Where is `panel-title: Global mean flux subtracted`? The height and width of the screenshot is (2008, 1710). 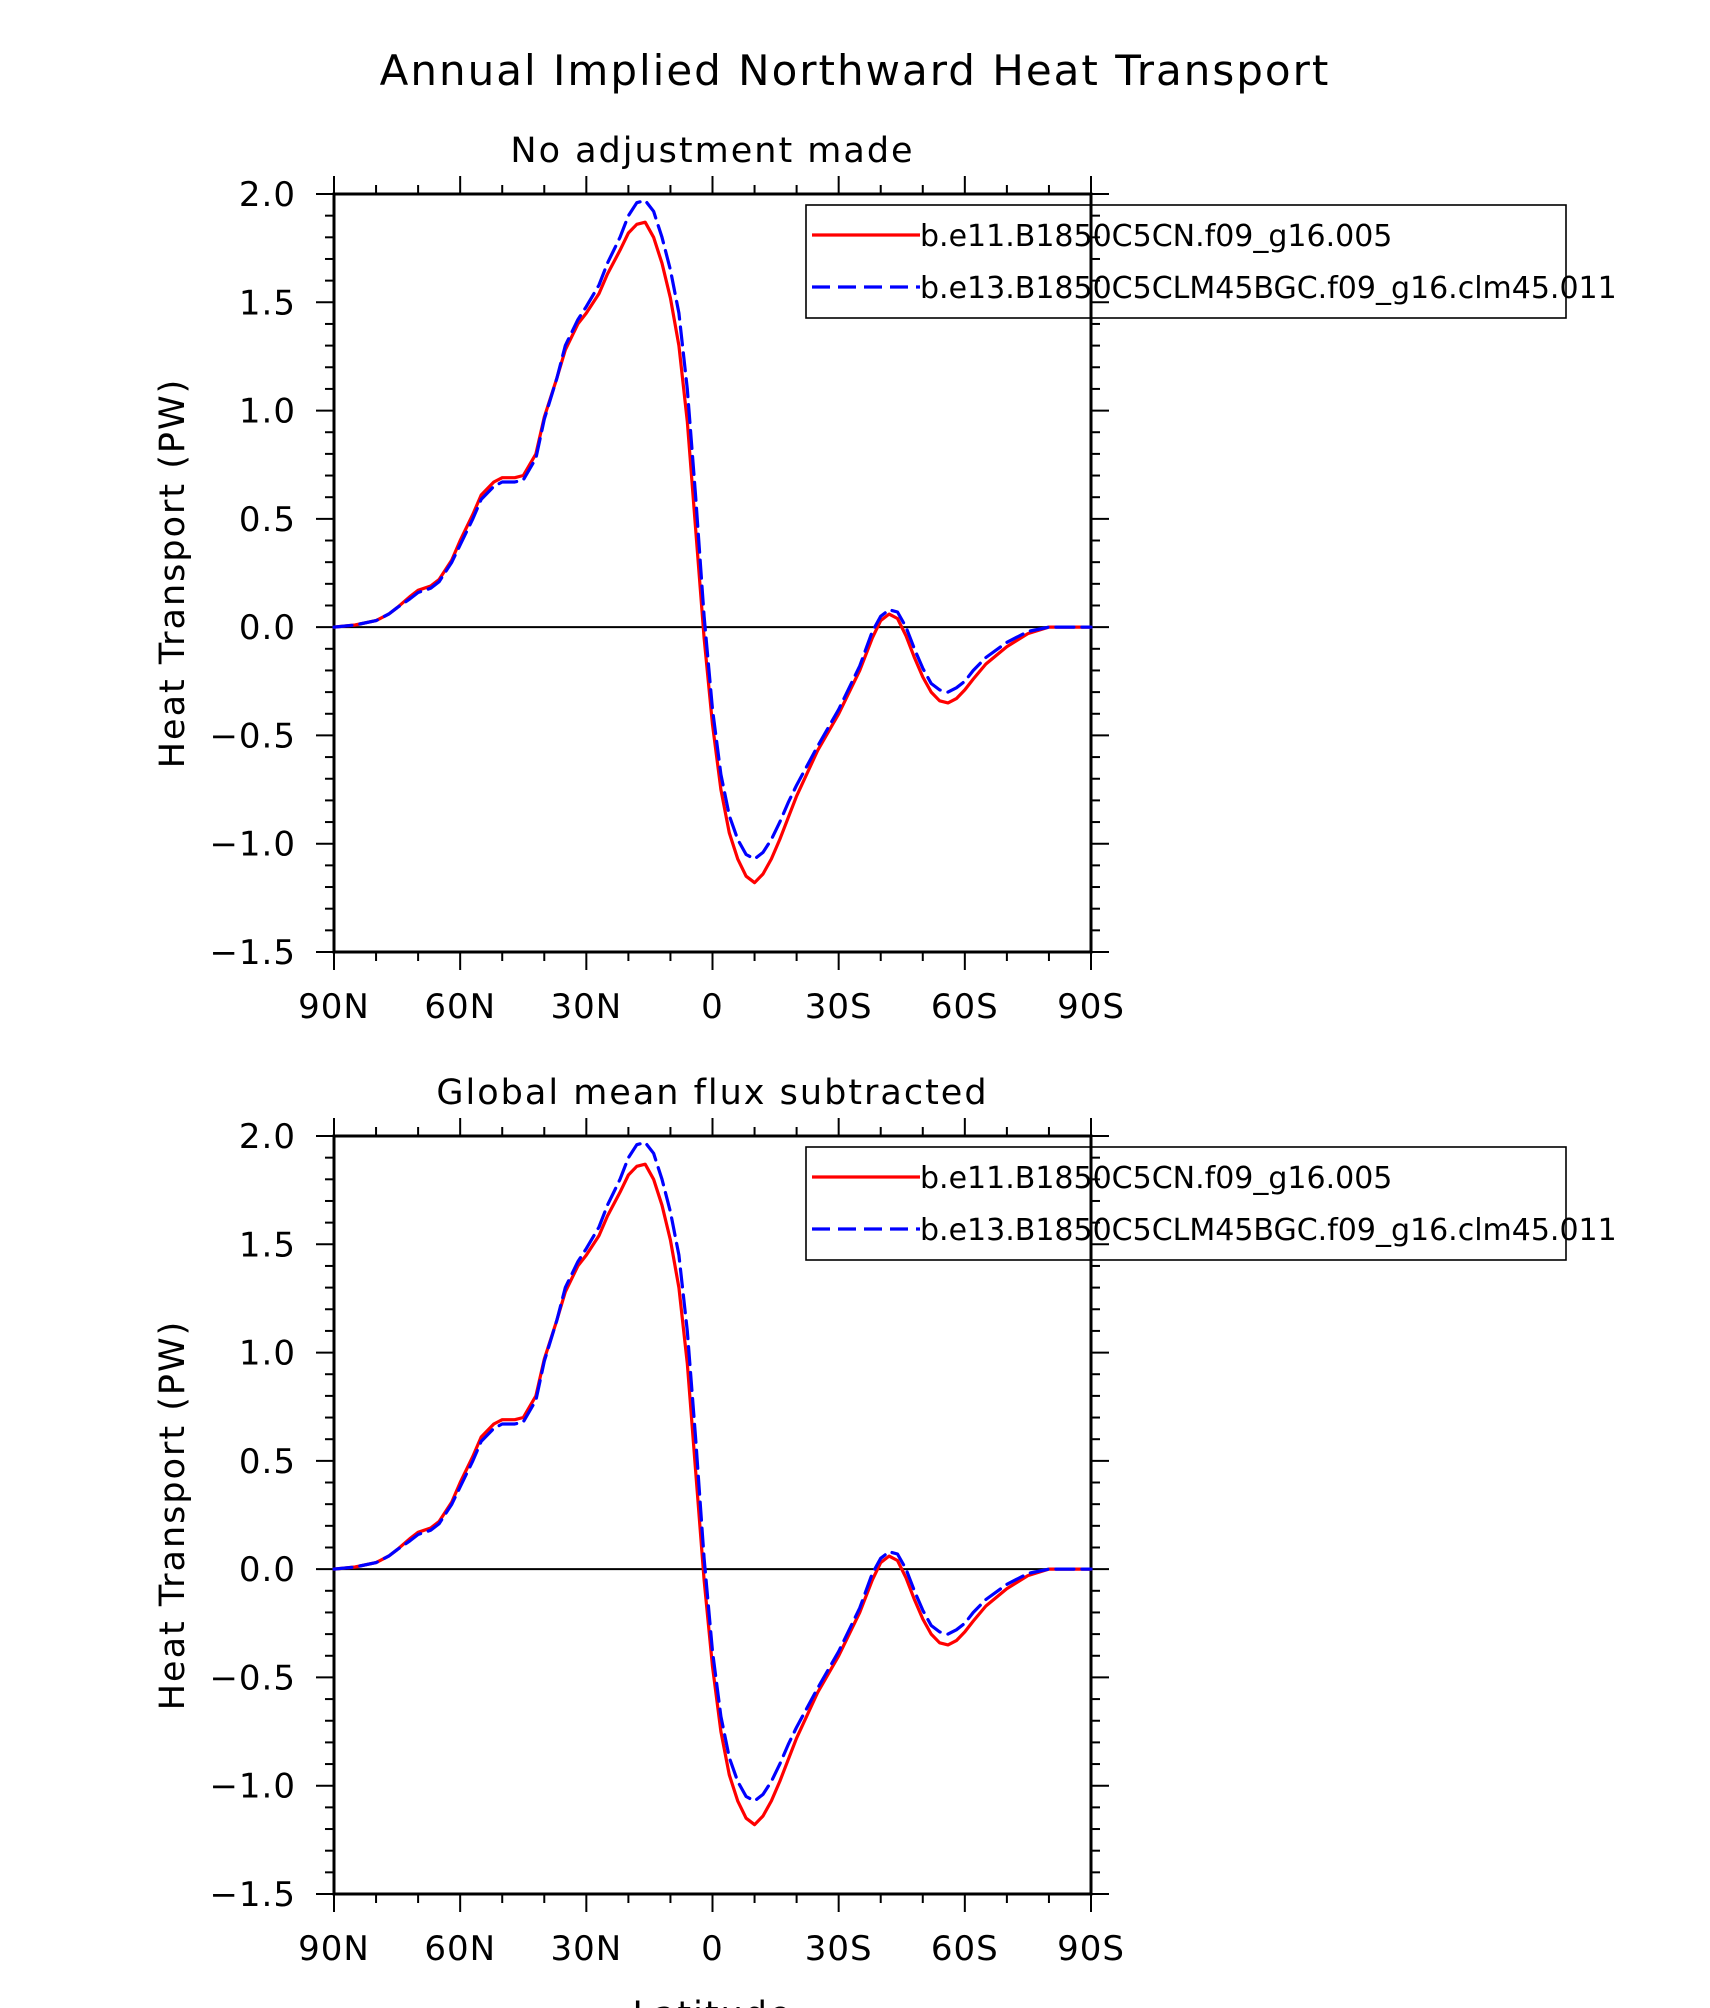 panel-title: Global mean flux subtracted is located at coordinates (712, 1093).